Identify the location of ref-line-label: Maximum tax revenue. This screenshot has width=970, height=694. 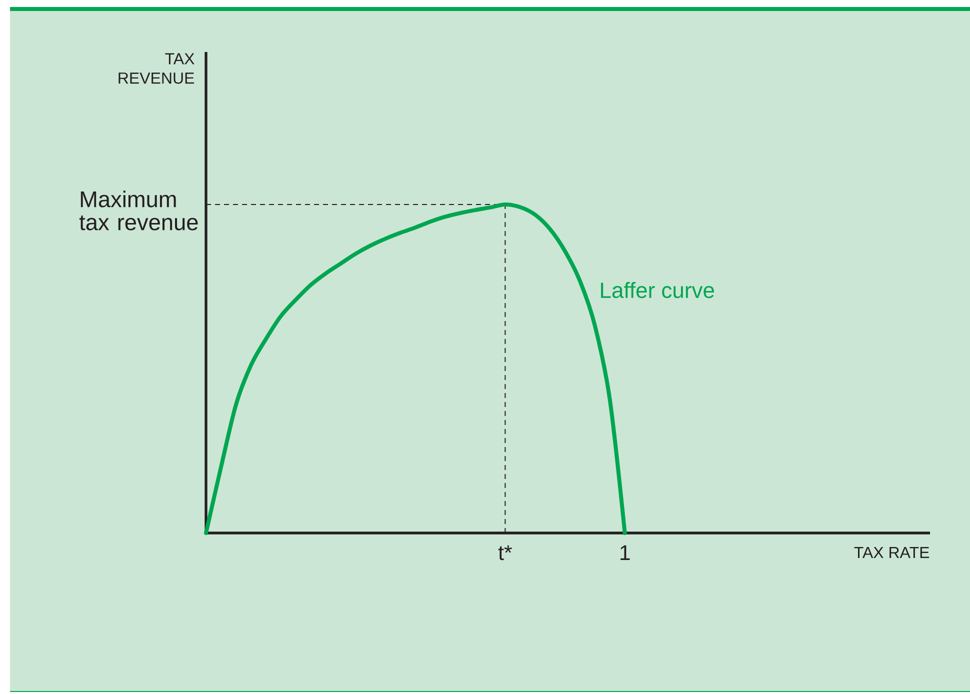
(138, 210).